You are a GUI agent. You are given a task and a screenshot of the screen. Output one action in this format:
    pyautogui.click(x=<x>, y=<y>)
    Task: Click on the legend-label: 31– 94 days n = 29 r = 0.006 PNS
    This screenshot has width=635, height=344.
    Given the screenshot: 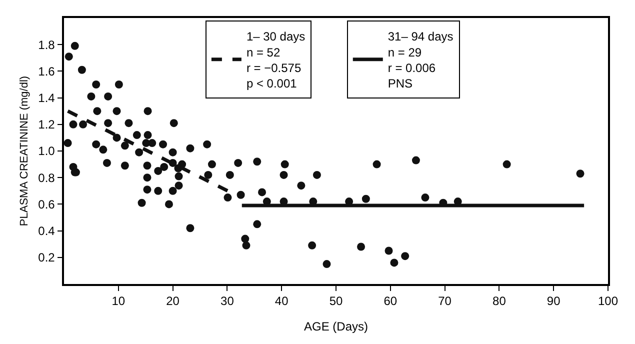 What is the action you would take?
    pyautogui.click(x=421, y=60)
    